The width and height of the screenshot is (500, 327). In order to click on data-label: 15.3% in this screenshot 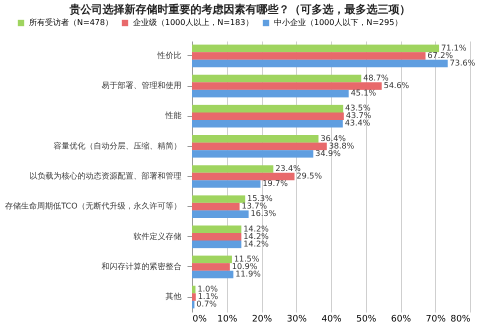, I will do `click(260, 199)`.